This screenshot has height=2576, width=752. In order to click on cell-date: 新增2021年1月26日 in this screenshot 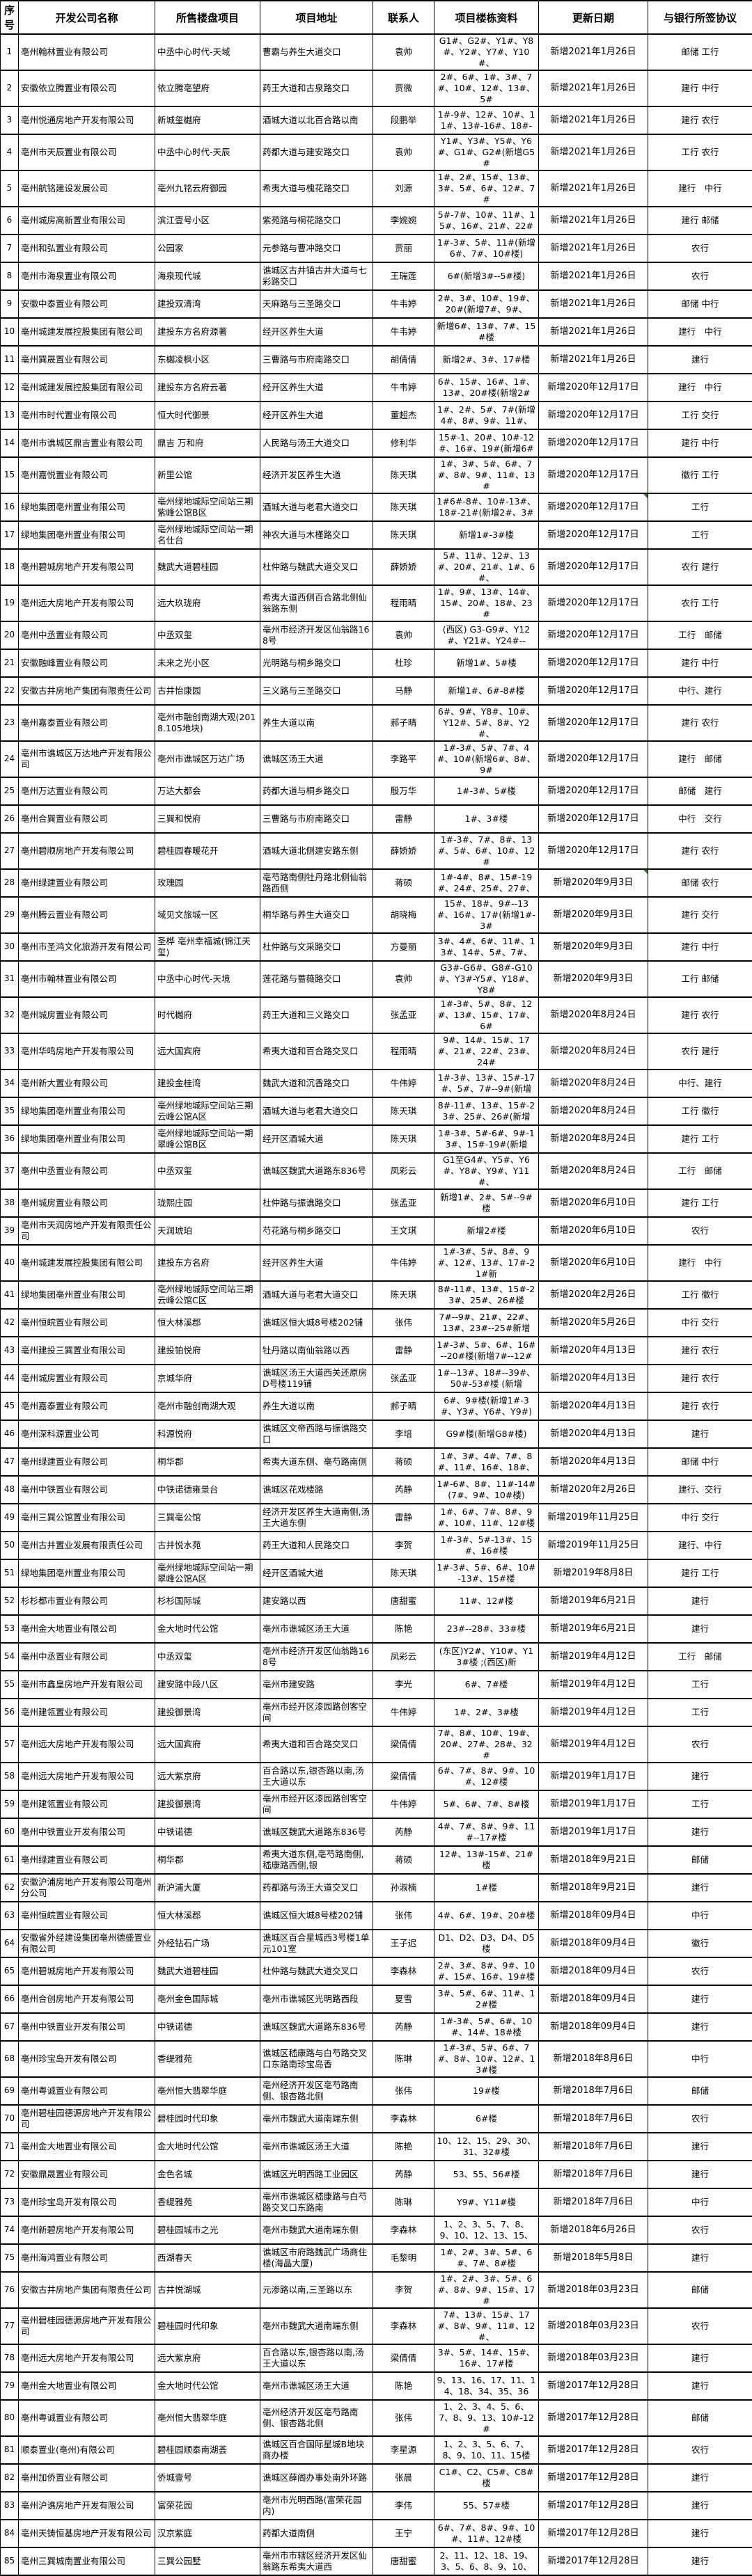, I will do `click(593, 332)`.